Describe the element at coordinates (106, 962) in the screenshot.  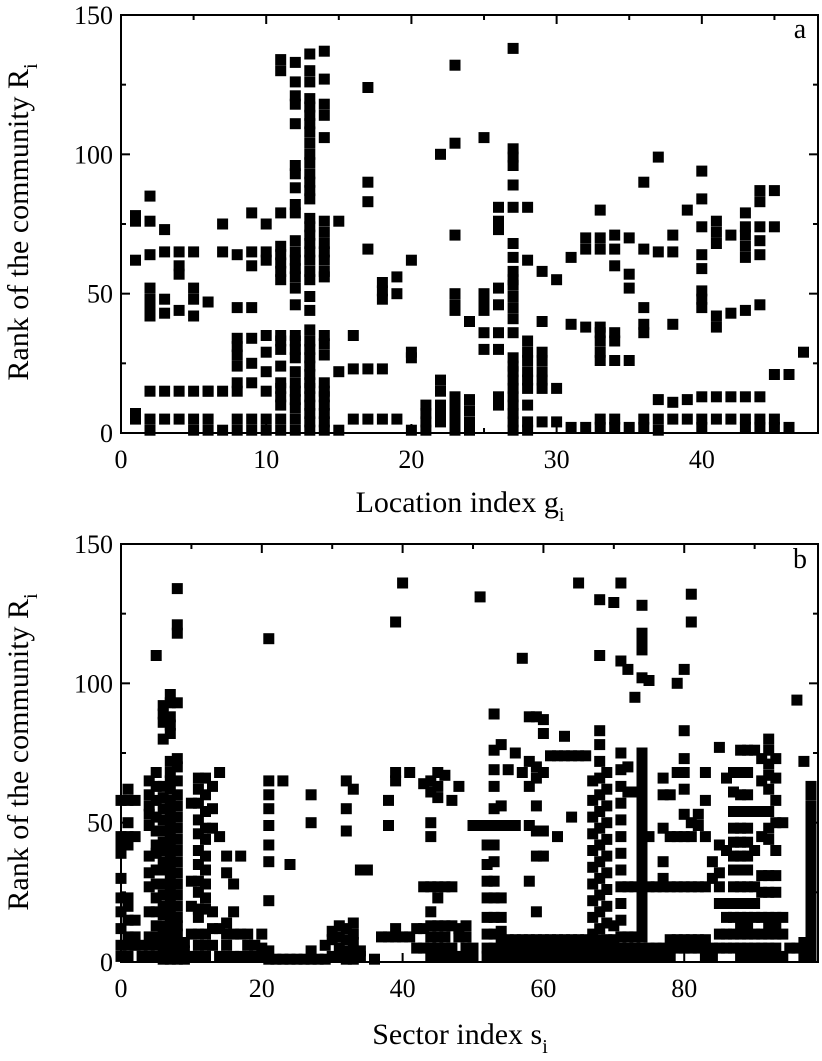
I see `y-tick-label: 0` at that location.